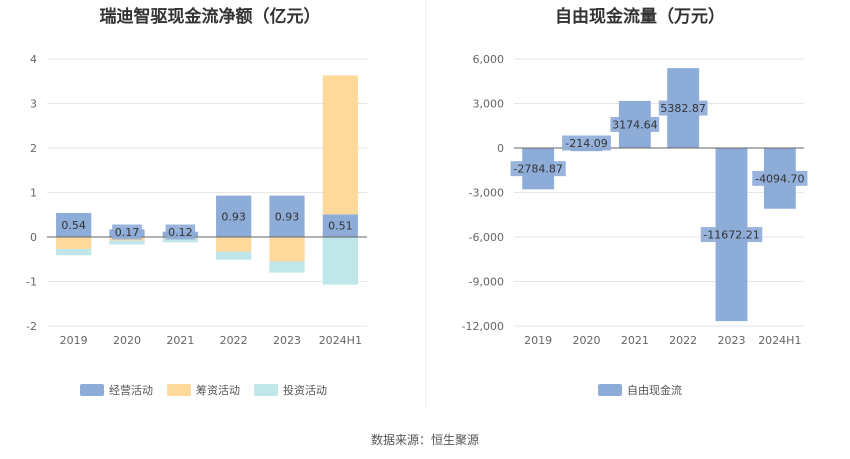  I want to click on bar-投资活动-2023, so click(287, 267).